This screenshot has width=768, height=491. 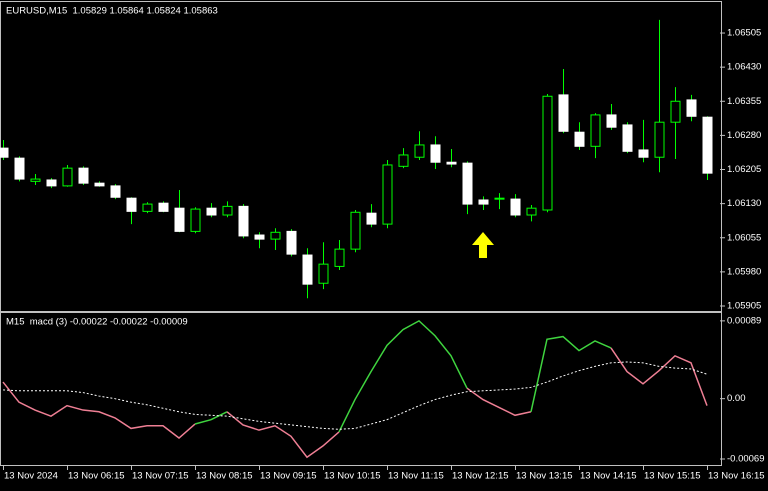 I want to click on x-tick-label: 13 Nov 15:15, so click(x=672, y=476).